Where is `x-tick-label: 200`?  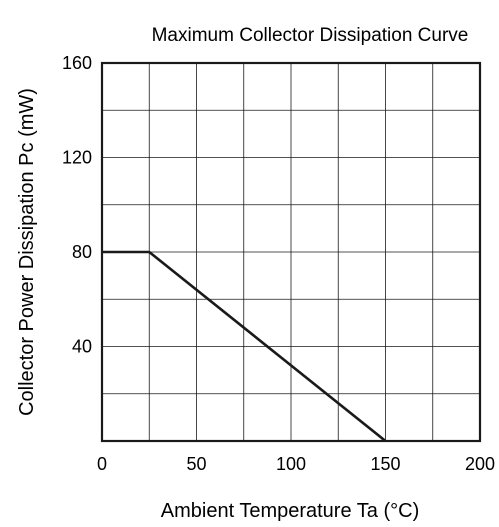
x-tick-label: 200 is located at coordinates (480, 464).